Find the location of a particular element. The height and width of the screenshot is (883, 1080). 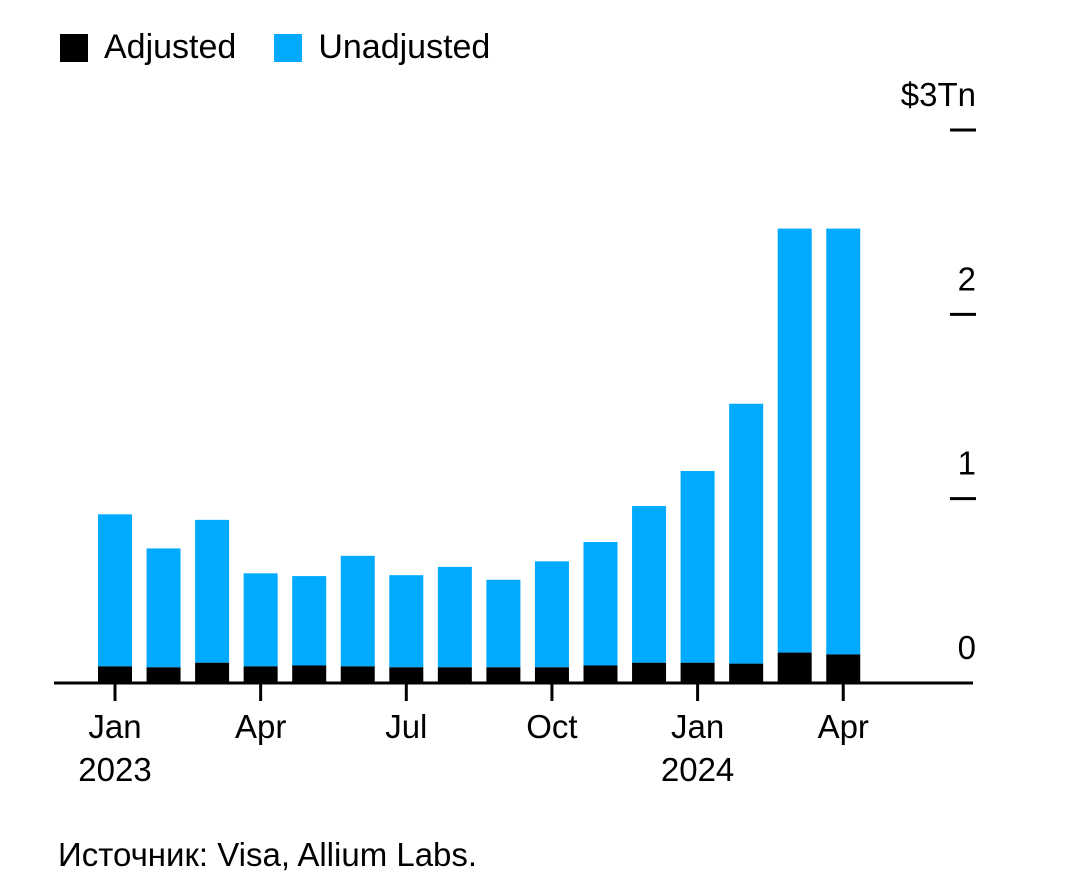

x-tick-label-15: Apr is located at coordinates (843, 726).